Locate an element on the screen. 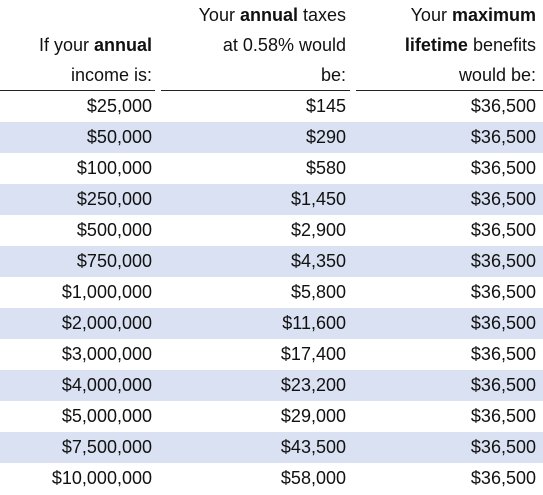 This screenshot has height=495, width=543. header-text: If your is located at coordinates (66, 45).